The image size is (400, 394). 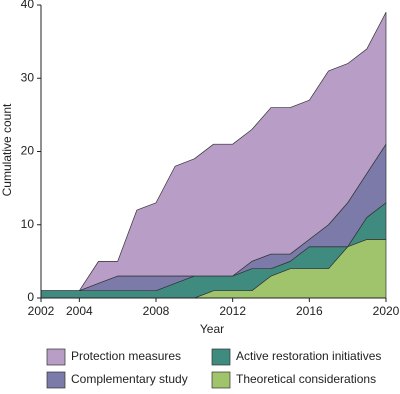 I want to click on legend-label: Theoretical considerations, so click(x=306, y=379).